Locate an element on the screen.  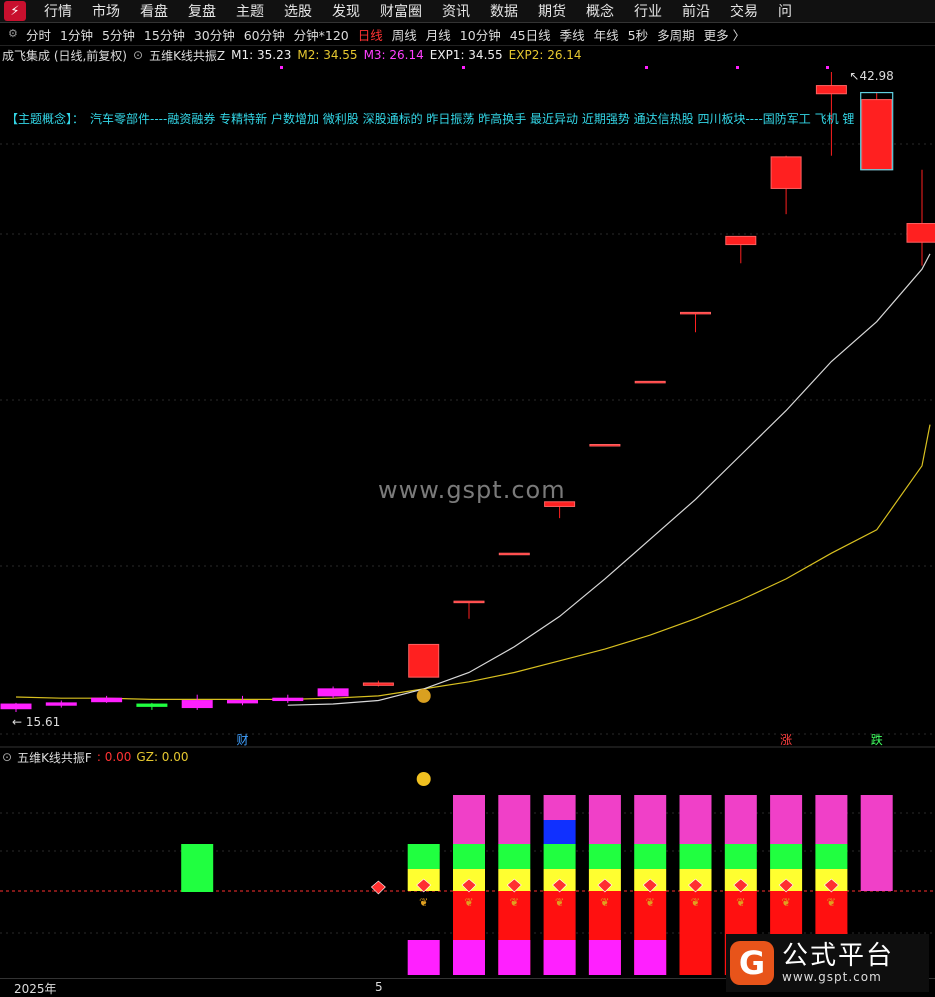
period-tab: 15分钟 is located at coordinates (164, 35).